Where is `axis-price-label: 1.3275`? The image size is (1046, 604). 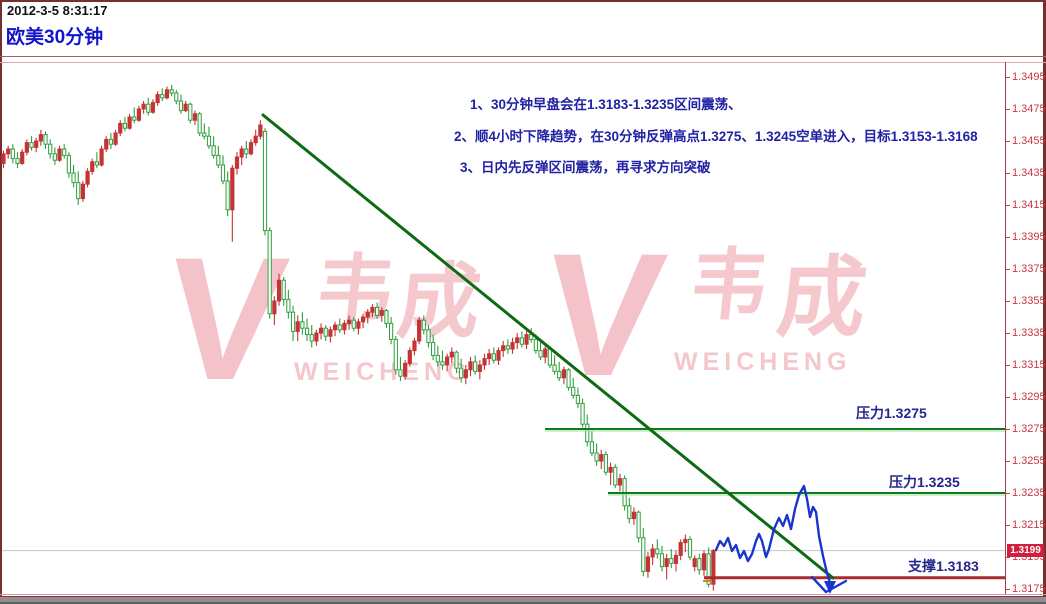 axis-price-label: 1.3275 is located at coordinates (1029, 429).